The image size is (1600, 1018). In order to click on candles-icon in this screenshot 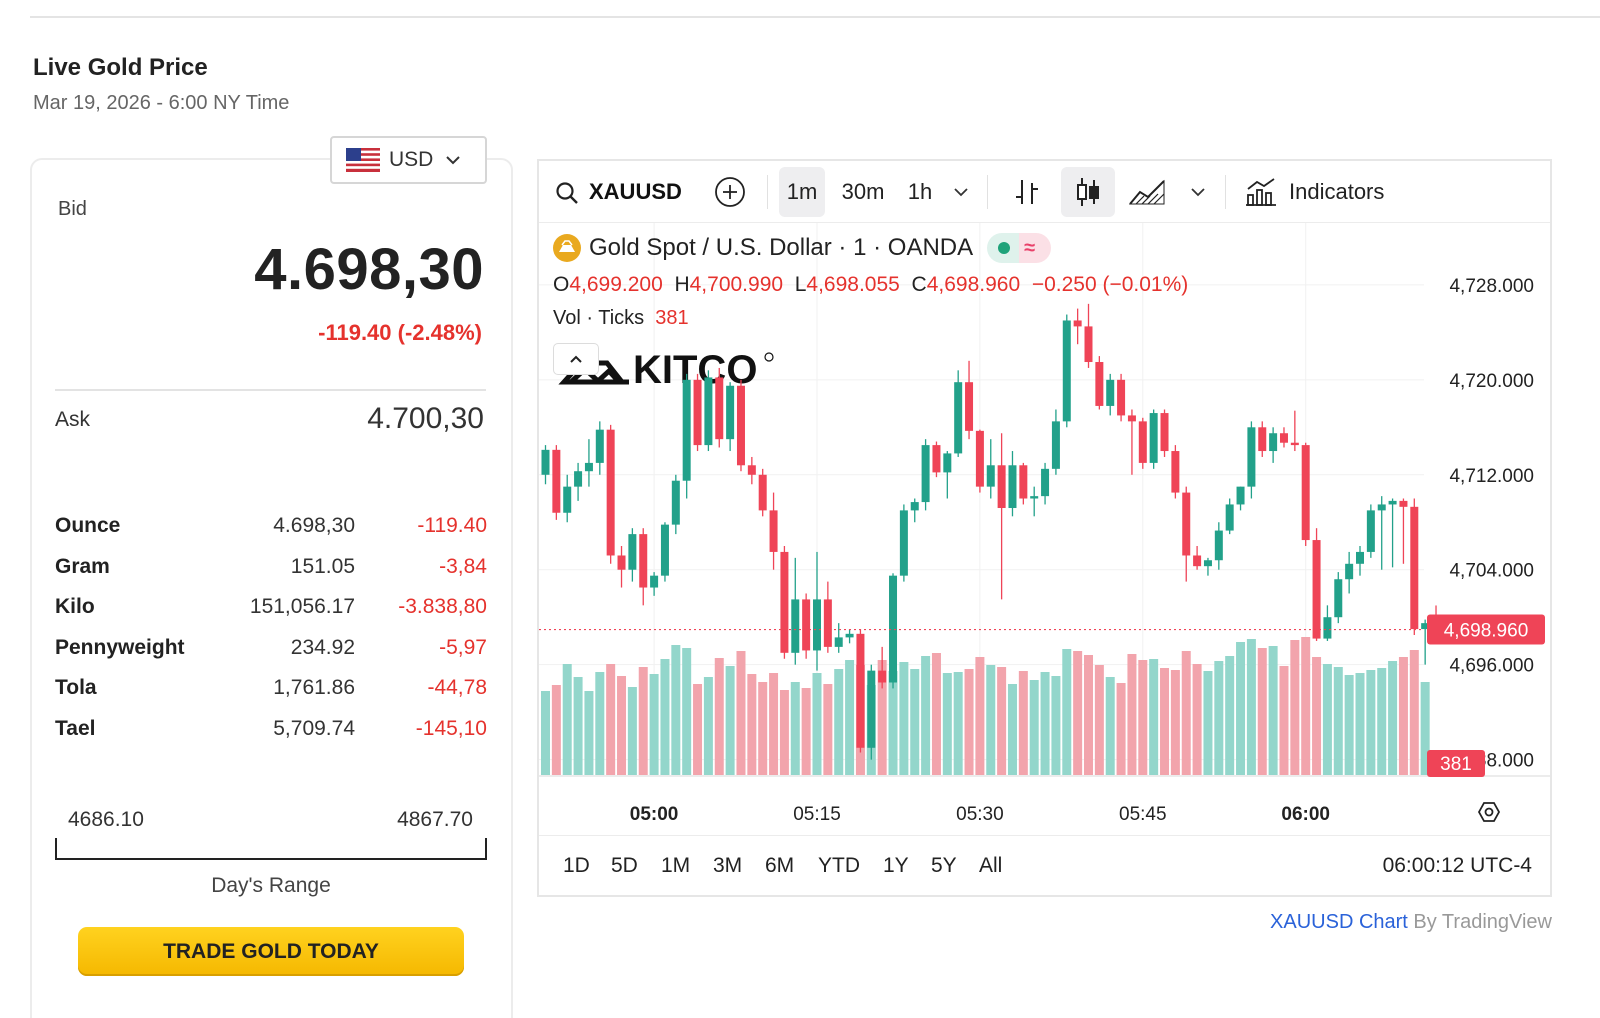, I will do `click(1088, 192)`.